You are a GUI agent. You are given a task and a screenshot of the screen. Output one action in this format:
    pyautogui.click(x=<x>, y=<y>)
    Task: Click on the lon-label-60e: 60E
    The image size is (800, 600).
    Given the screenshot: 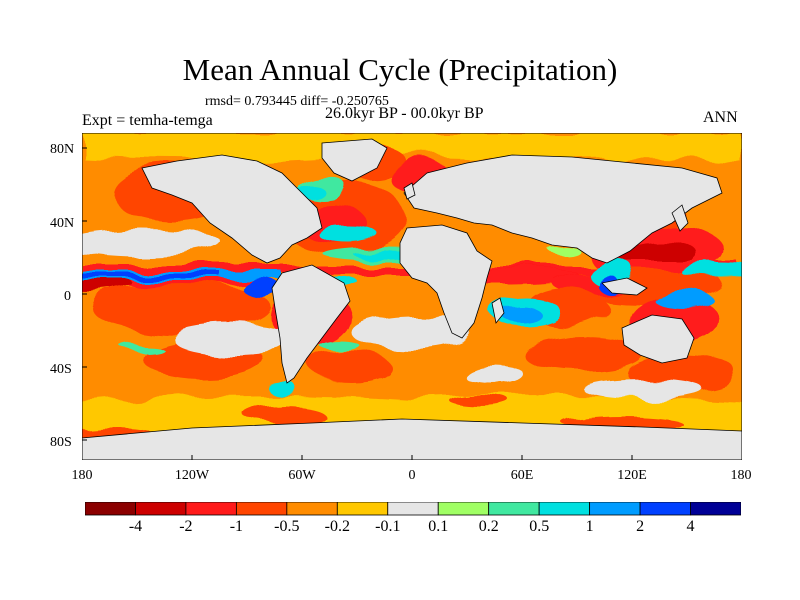 What is the action you would take?
    pyautogui.click(x=522, y=475)
    